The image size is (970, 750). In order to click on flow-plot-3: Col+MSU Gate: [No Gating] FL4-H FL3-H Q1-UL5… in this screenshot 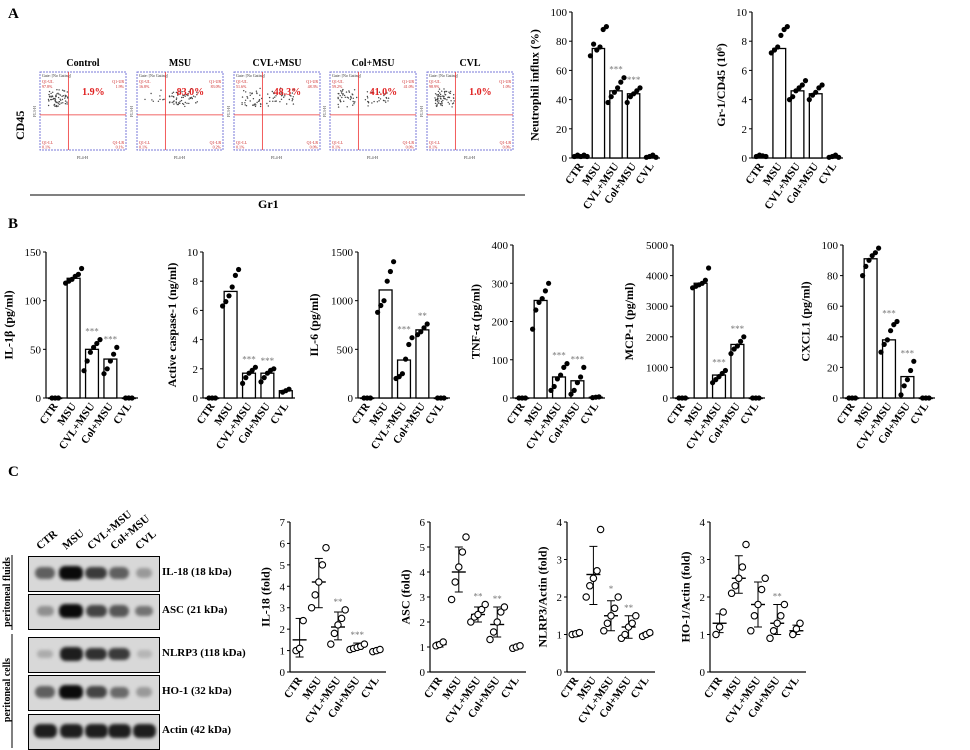, I will do `click(369, 109)`.